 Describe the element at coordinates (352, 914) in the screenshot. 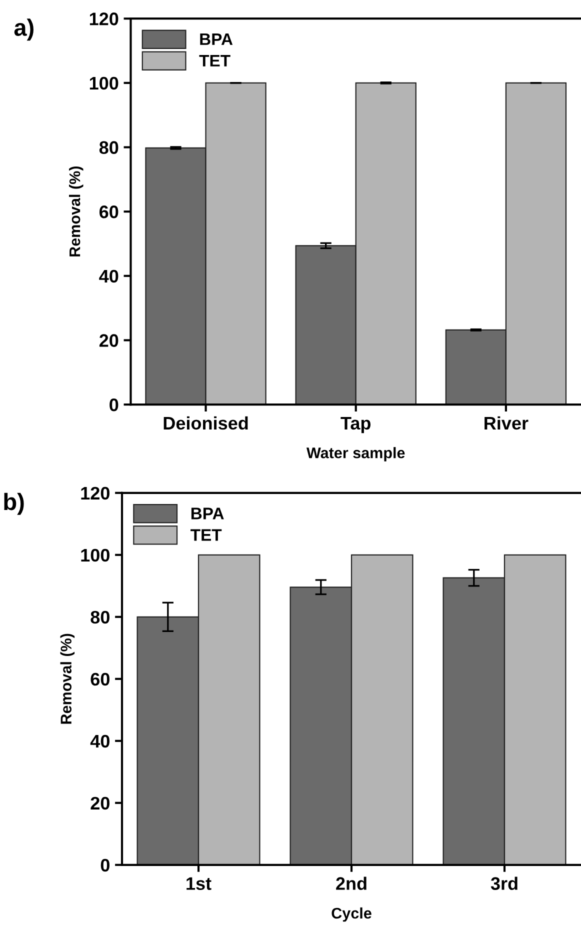

I see `x-axis-title: Cycle` at that location.